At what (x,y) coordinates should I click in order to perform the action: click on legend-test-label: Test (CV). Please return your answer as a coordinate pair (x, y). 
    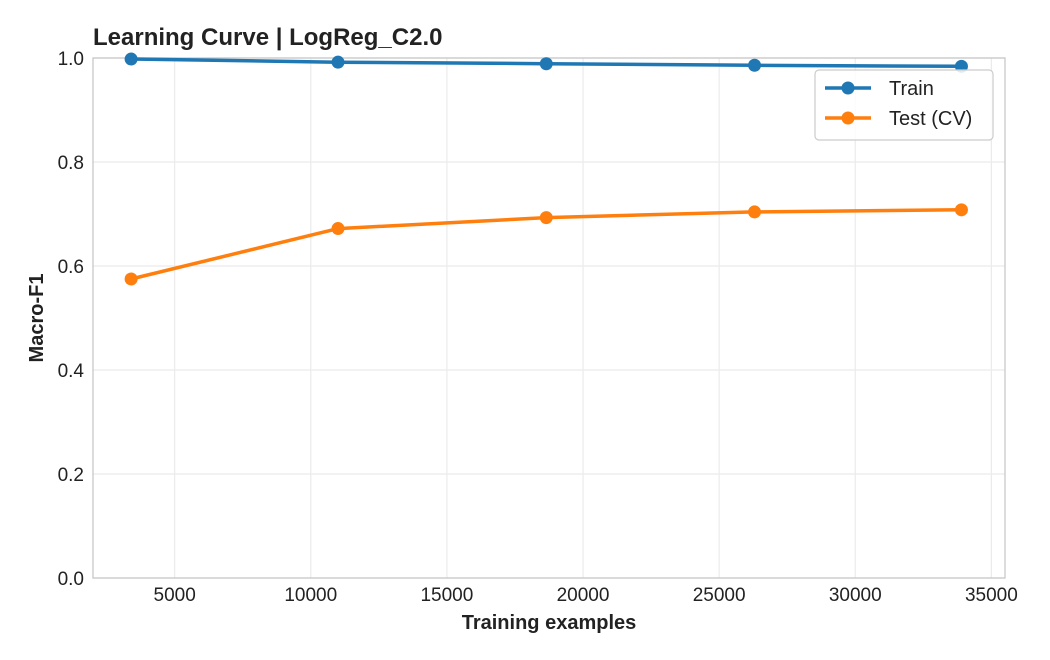
    Looking at the image, I should click on (930, 119).